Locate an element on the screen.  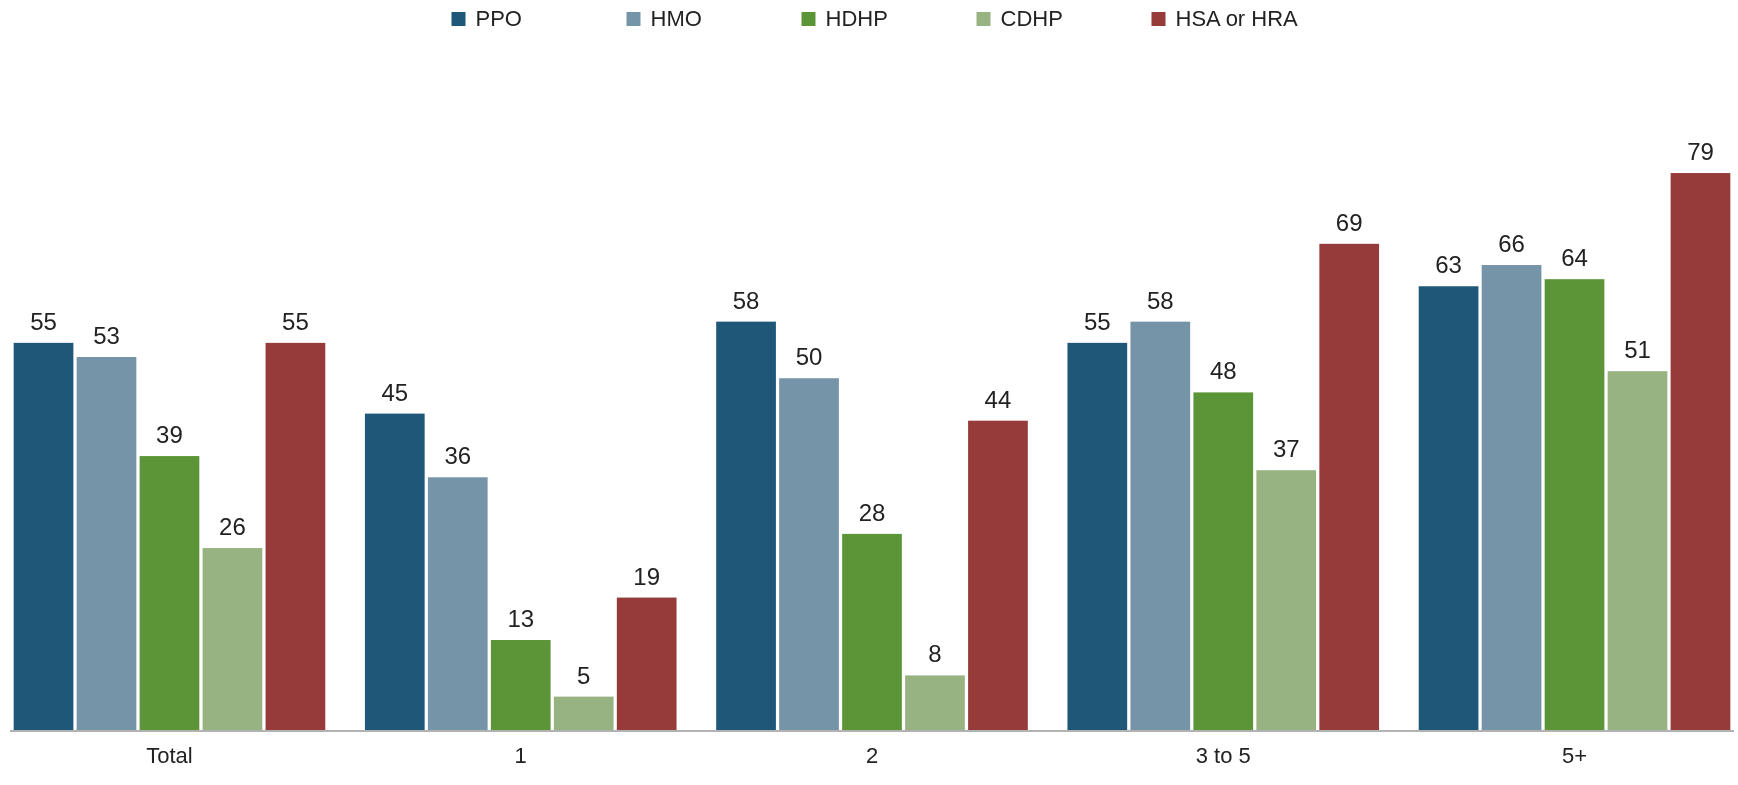
data-label: 5 is located at coordinates (584, 675).